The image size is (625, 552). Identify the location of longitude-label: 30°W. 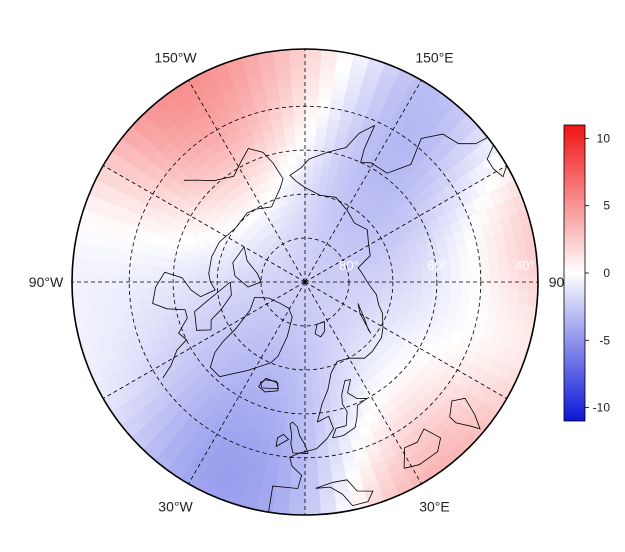
(175, 506).